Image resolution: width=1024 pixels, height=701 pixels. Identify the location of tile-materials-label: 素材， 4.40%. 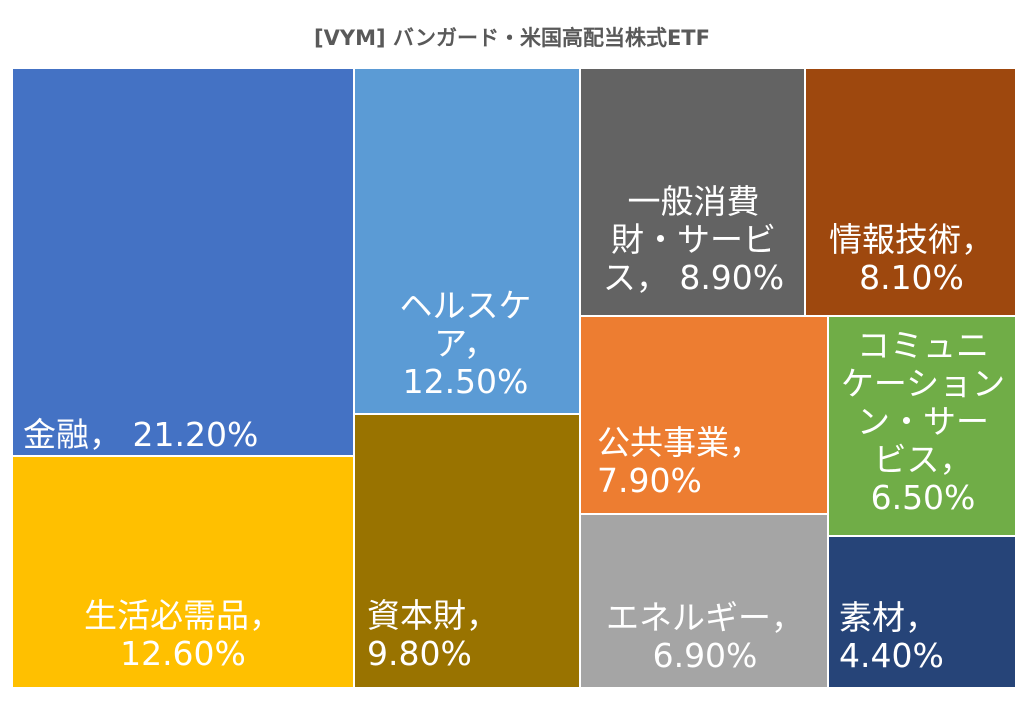
(891, 636).